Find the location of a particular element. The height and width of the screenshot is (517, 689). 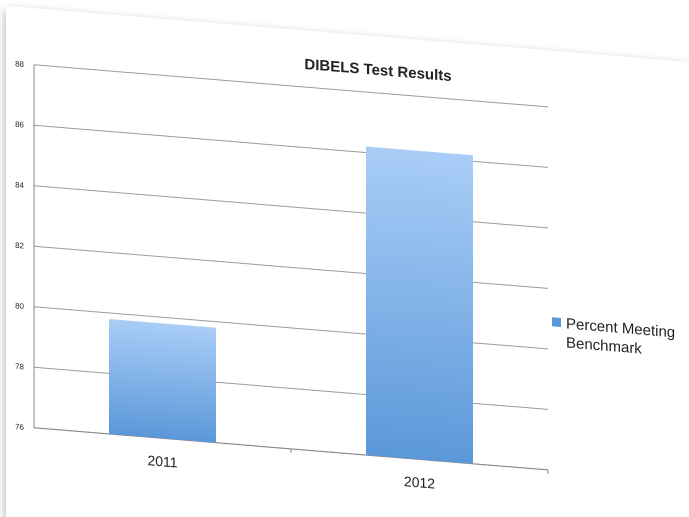

bar-2012 is located at coordinates (419, 305).